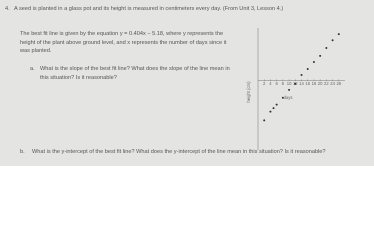  Describe the element at coordinates (326, 83) in the screenshot. I see `x-tick-label: 22` at that location.